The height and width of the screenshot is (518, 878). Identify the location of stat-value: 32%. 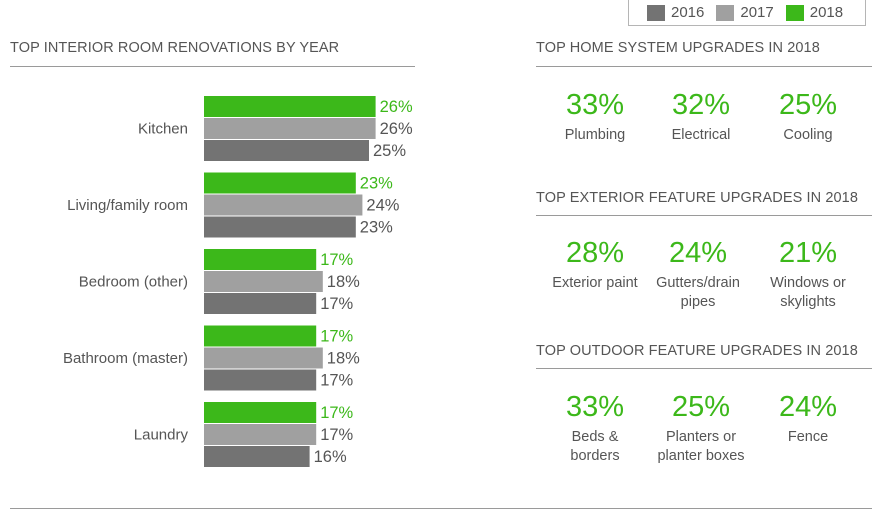
(701, 105).